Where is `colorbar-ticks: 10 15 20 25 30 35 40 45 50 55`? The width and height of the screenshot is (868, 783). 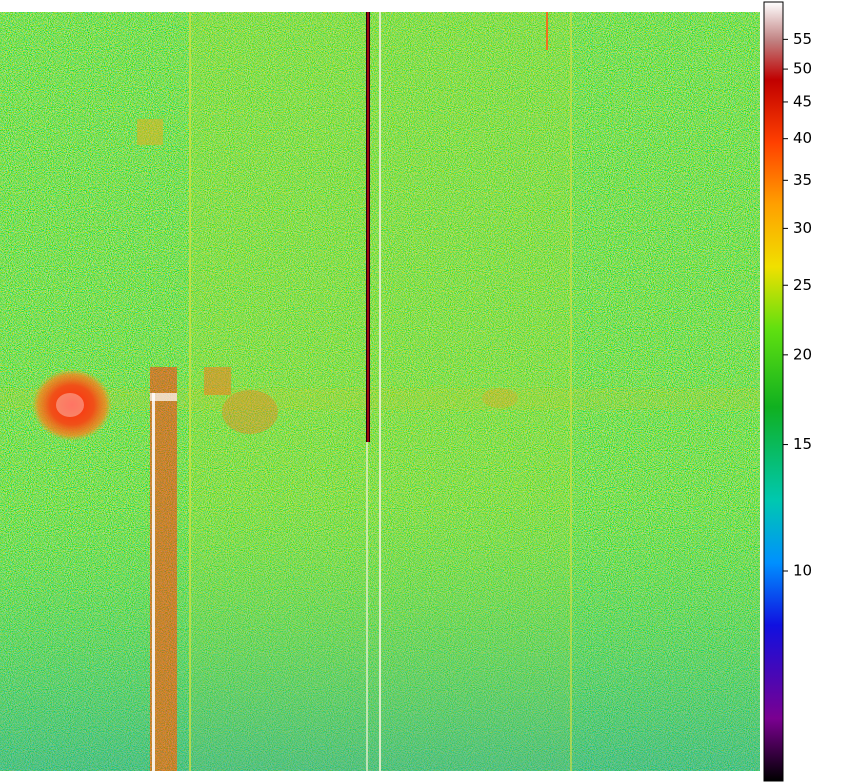 colorbar-ticks: 10 15 20 25 30 35 40 45 50 55 is located at coordinates (797, 305).